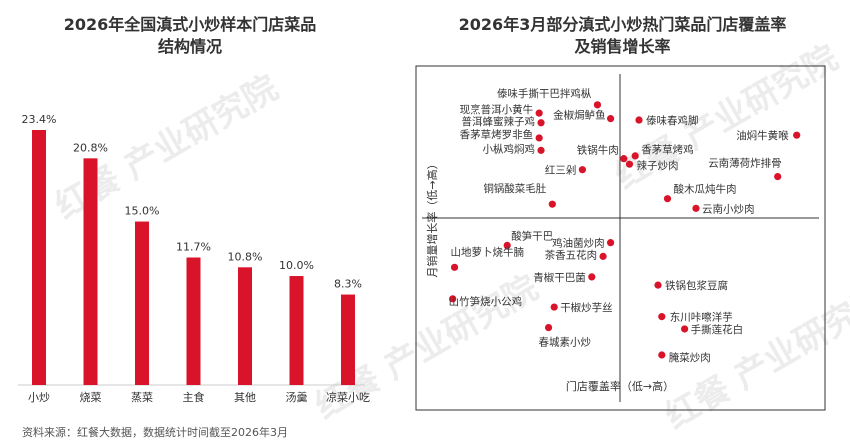 This screenshot has width=850, height=447. What do you see at coordinates (658, 165) in the screenshot?
I see `scatter-point-label: 辣子炒肉` at bounding box center [658, 165].